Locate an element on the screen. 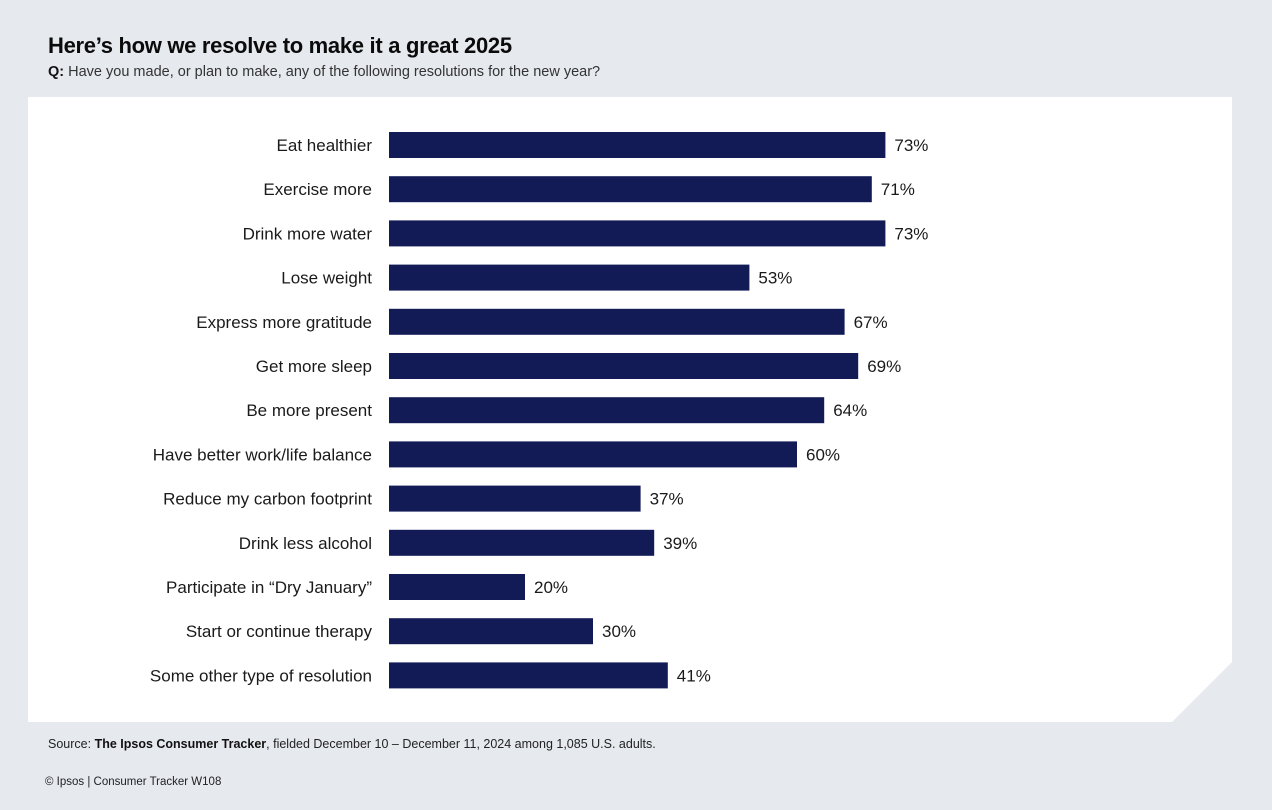 The width and height of the screenshot is (1272, 810). category-label: Reduce my carbon footprint is located at coordinates (267, 499).